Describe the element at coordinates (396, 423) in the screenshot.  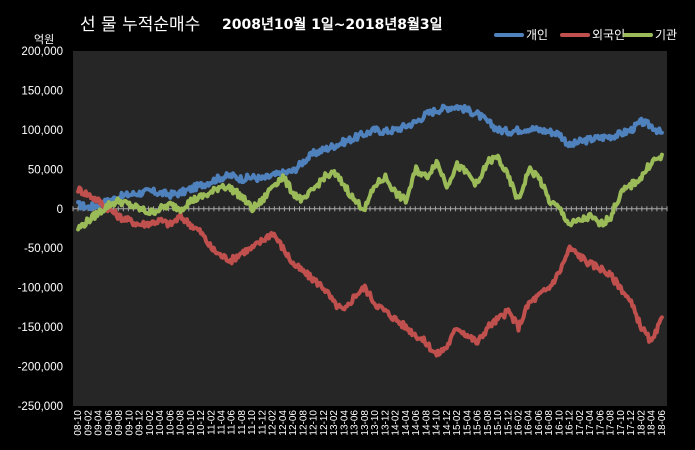
I see `x-tick-label: 14-02` at that location.